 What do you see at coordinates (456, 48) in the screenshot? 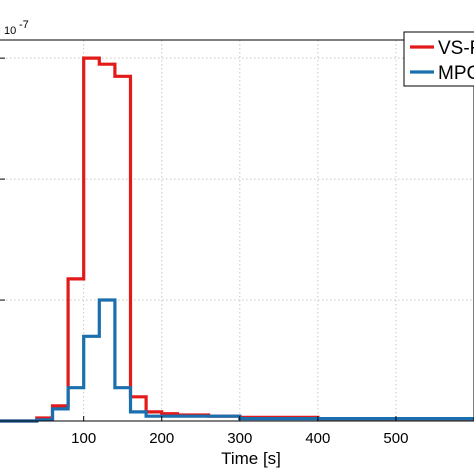
I see `legend-label-0: VS-R` at bounding box center [456, 48].